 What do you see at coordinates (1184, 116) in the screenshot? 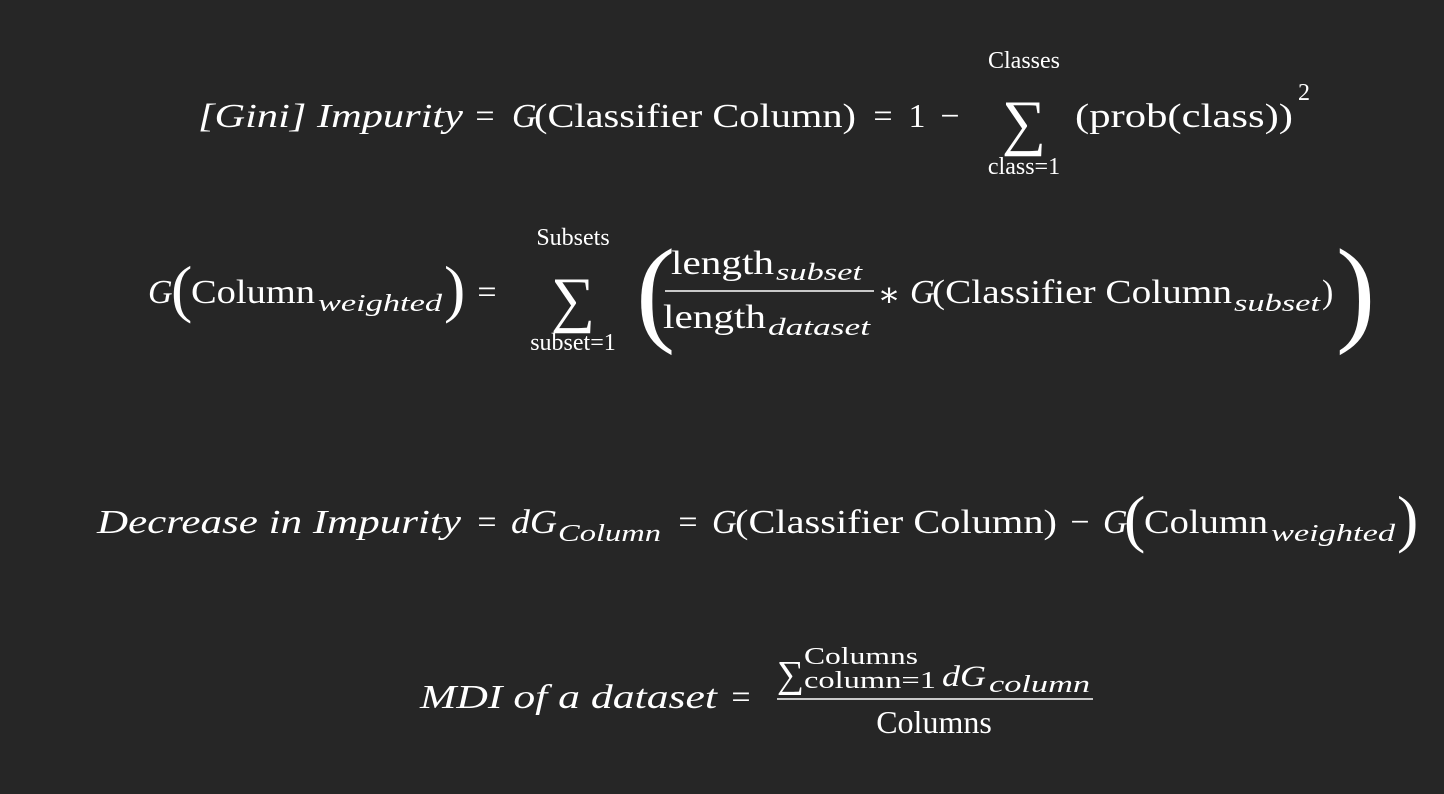
I see `term: (prob(class))` at bounding box center [1184, 116].